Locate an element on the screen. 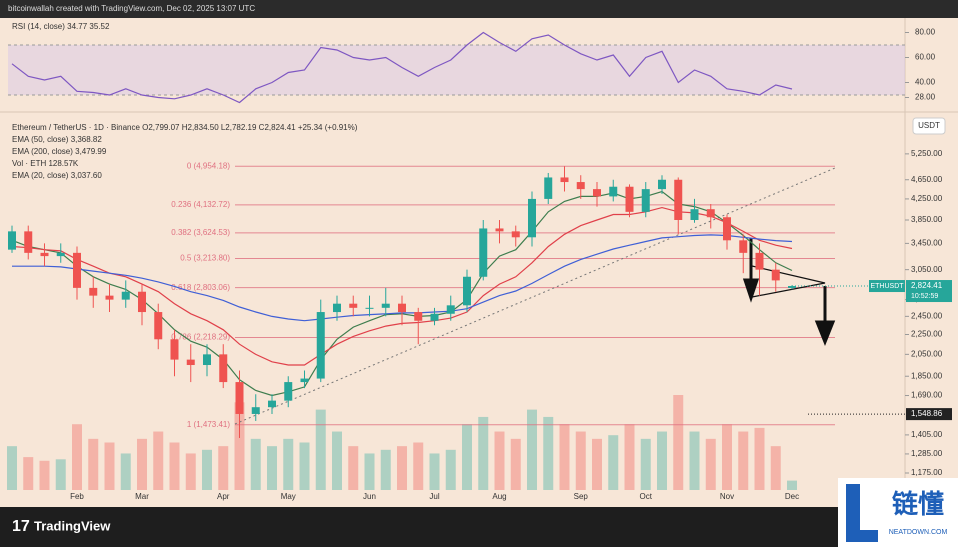 The height and width of the screenshot is (547, 958). brand: TradingView is located at coordinates (72, 525).